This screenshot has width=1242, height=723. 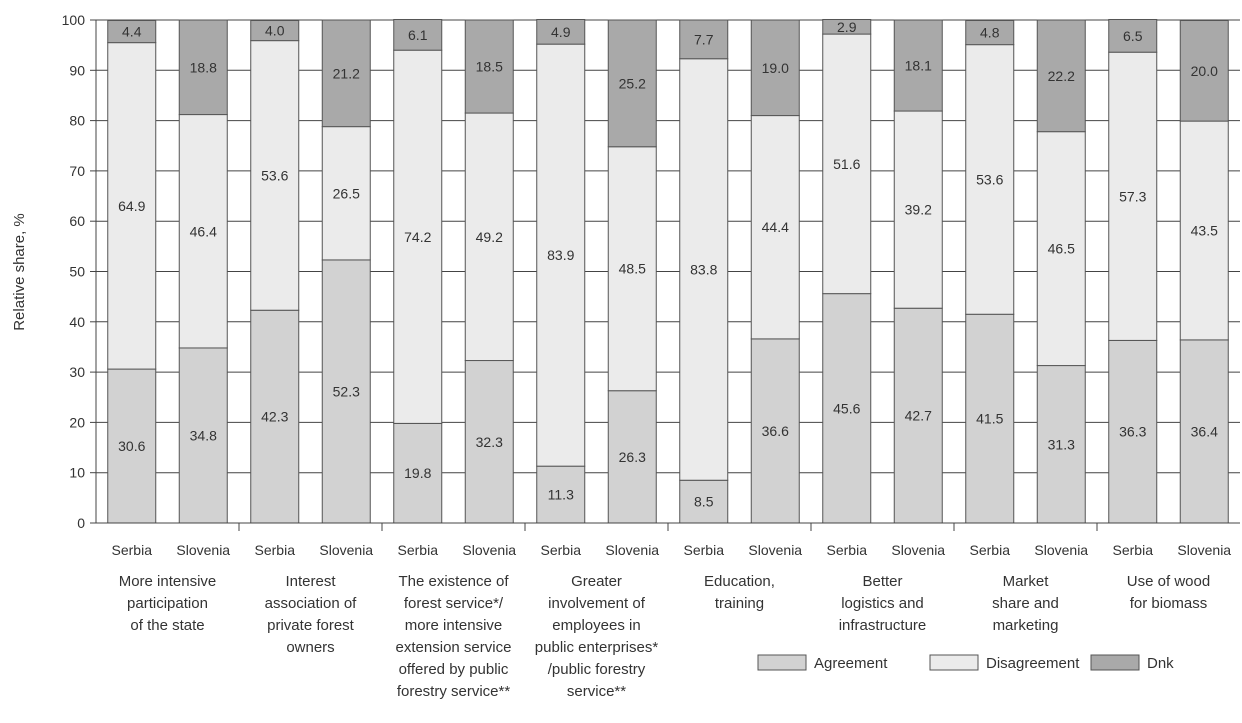 What do you see at coordinates (954, 662) in the screenshot?
I see `legend-swatch-disagreement` at bounding box center [954, 662].